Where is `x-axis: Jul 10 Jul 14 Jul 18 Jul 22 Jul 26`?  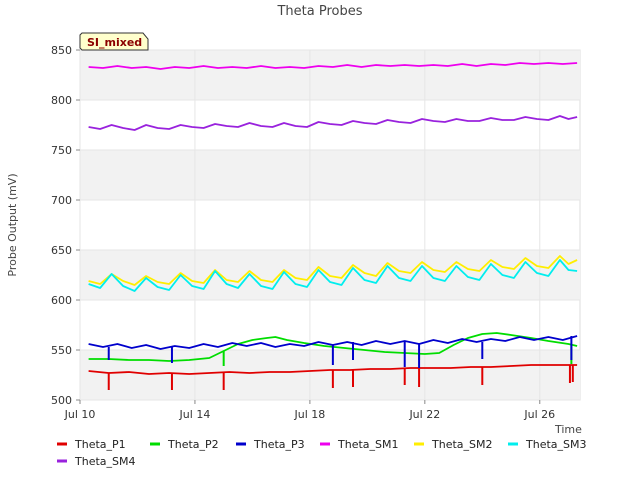 x-axis: Jul 10 Jul 14 Jul 18 Jul 22 Jul 26 is located at coordinates (309, 410).